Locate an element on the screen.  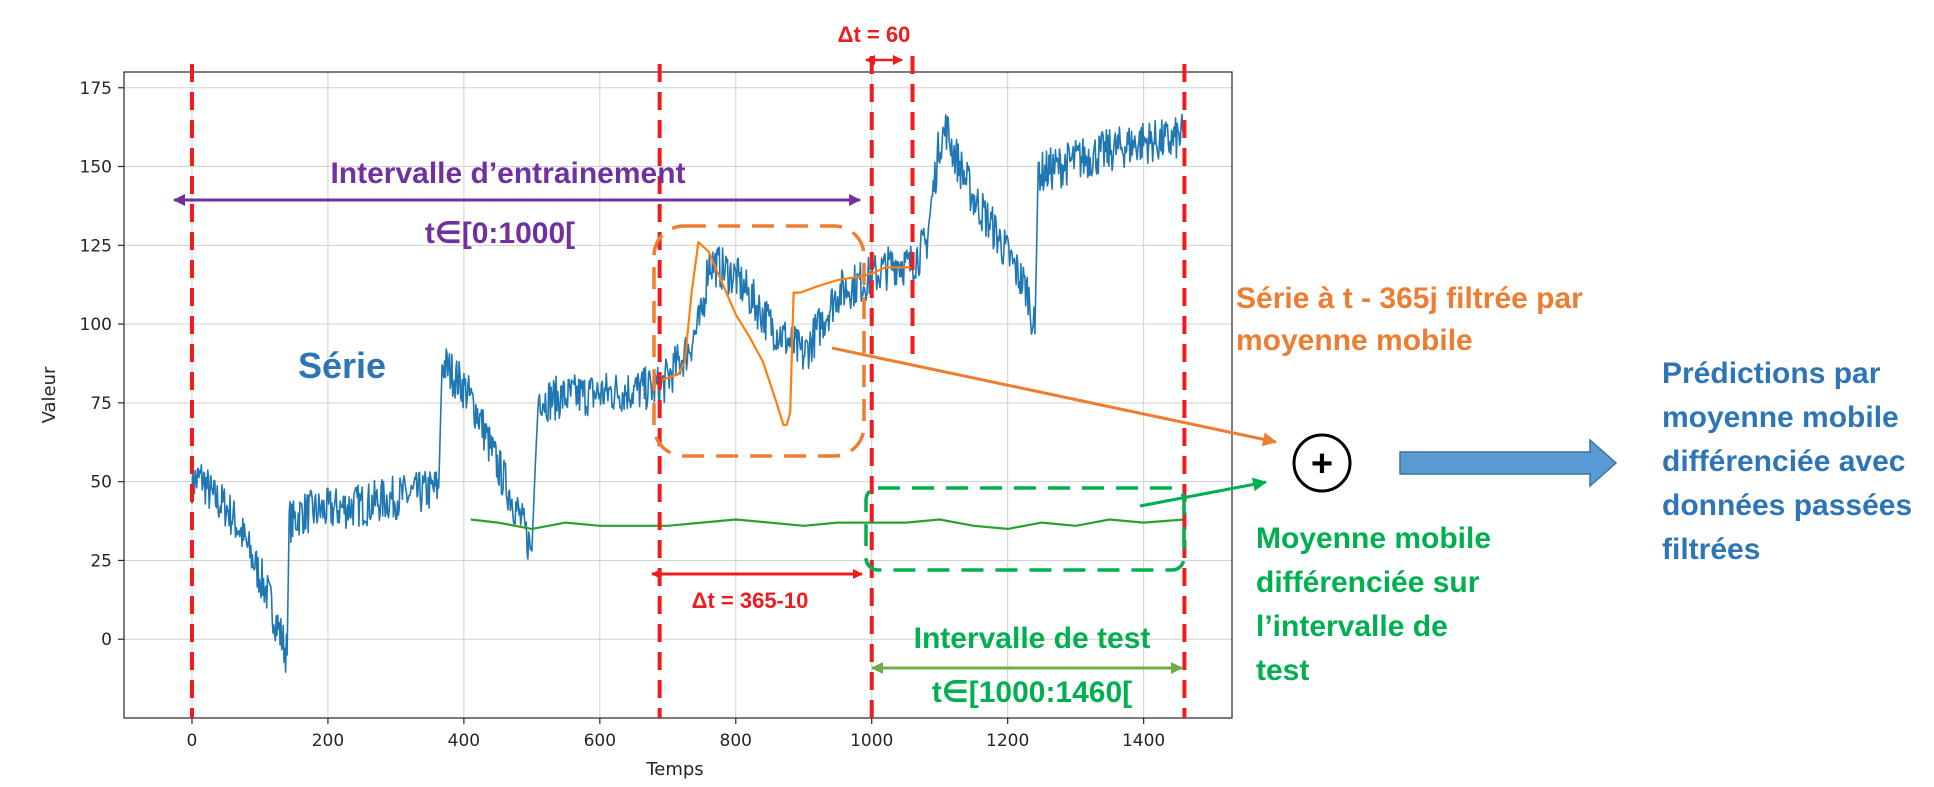
plus-sign: + is located at coordinates (1322, 464).